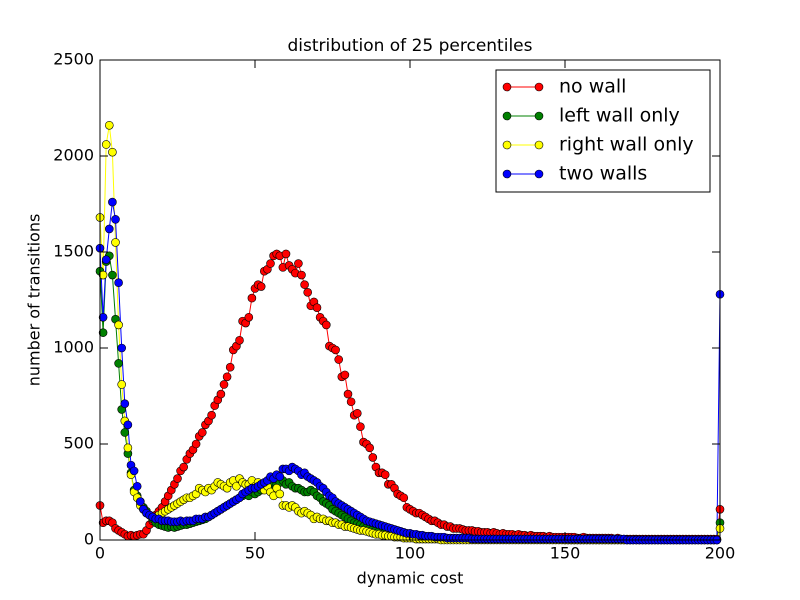 The width and height of the screenshot is (800, 600). What do you see at coordinates (592, 87) in the screenshot?
I see `legend-label: no wall` at bounding box center [592, 87].